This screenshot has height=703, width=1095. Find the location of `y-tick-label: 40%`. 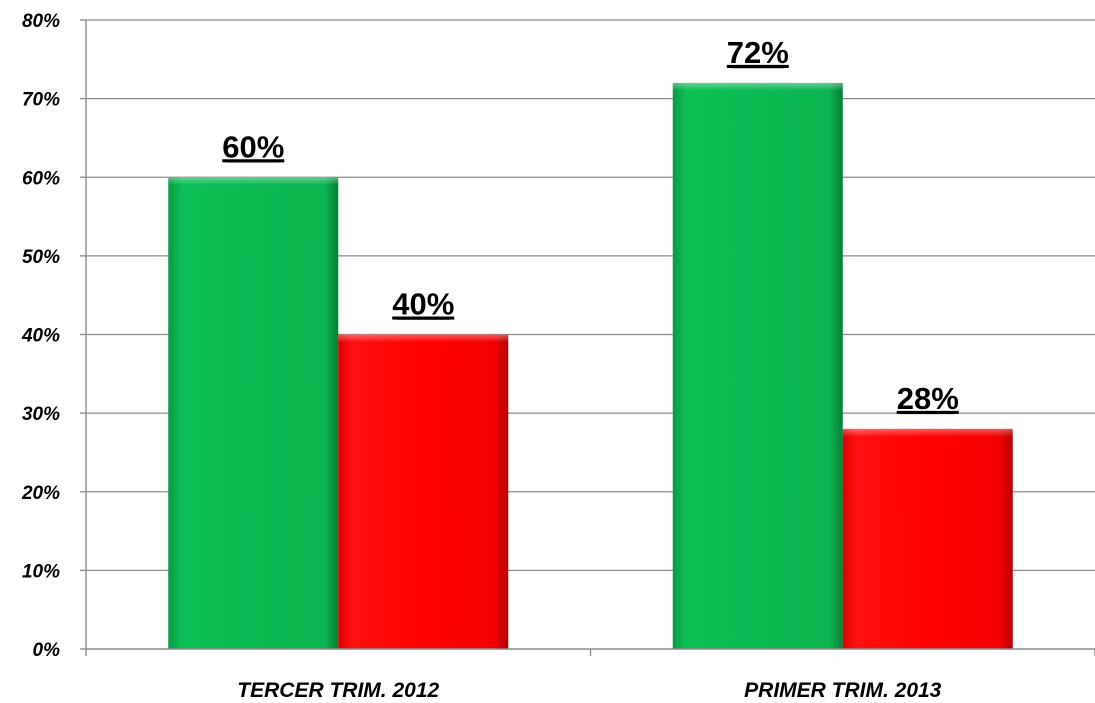

y-tick-label: 40% is located at coordinates (40, 336).